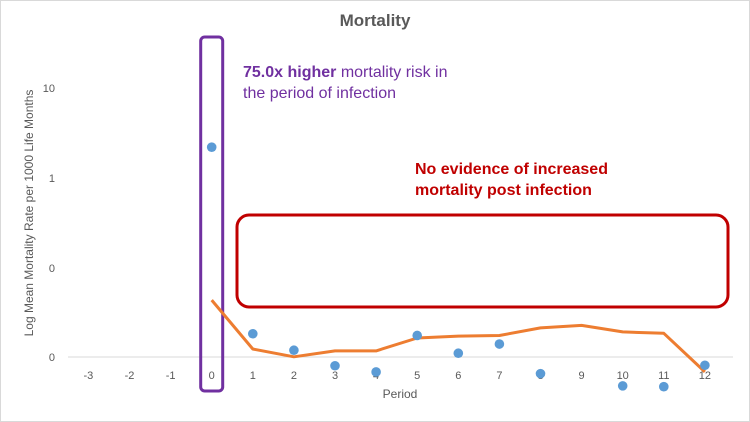 Image resolution: width=750 pixels, height=422 pixels. I want to click on purple-highlight-box, so click(212, 214).